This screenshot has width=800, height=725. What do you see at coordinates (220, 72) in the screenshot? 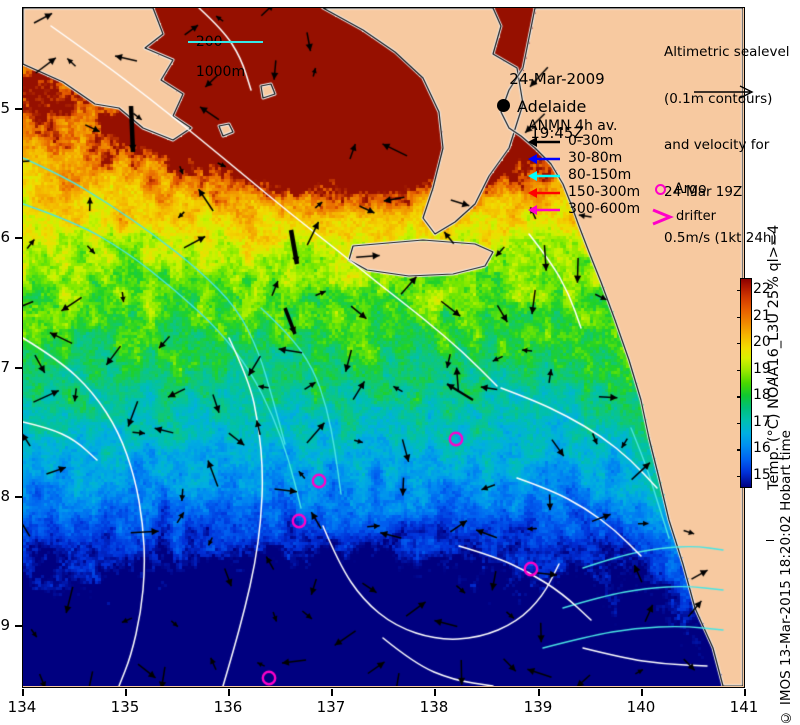
I see `bathy-1000-label: 1000m` at bounding box center [220, 72].